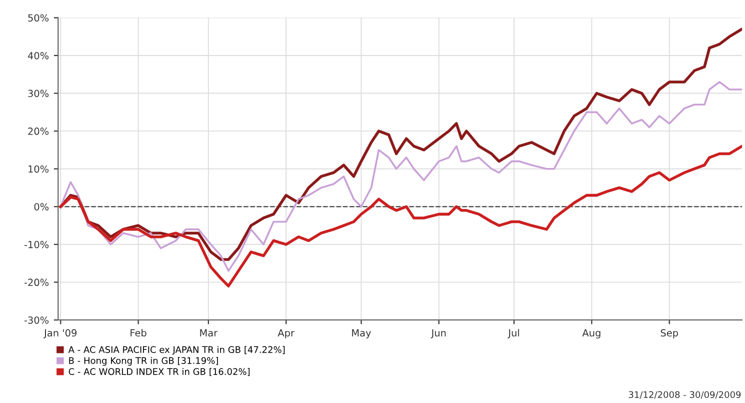  Describe the element at coordinates (438, 333) in the screenshot. I see `x-tick-label: Jun` at that location.